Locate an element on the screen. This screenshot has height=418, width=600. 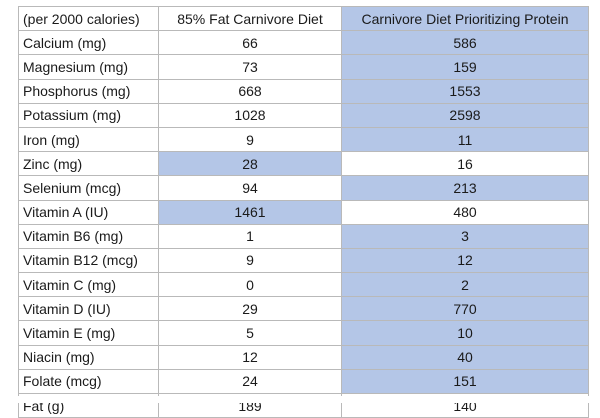
table-row: Niacin (mg) 12 40 is located at coordinates (303, 357).